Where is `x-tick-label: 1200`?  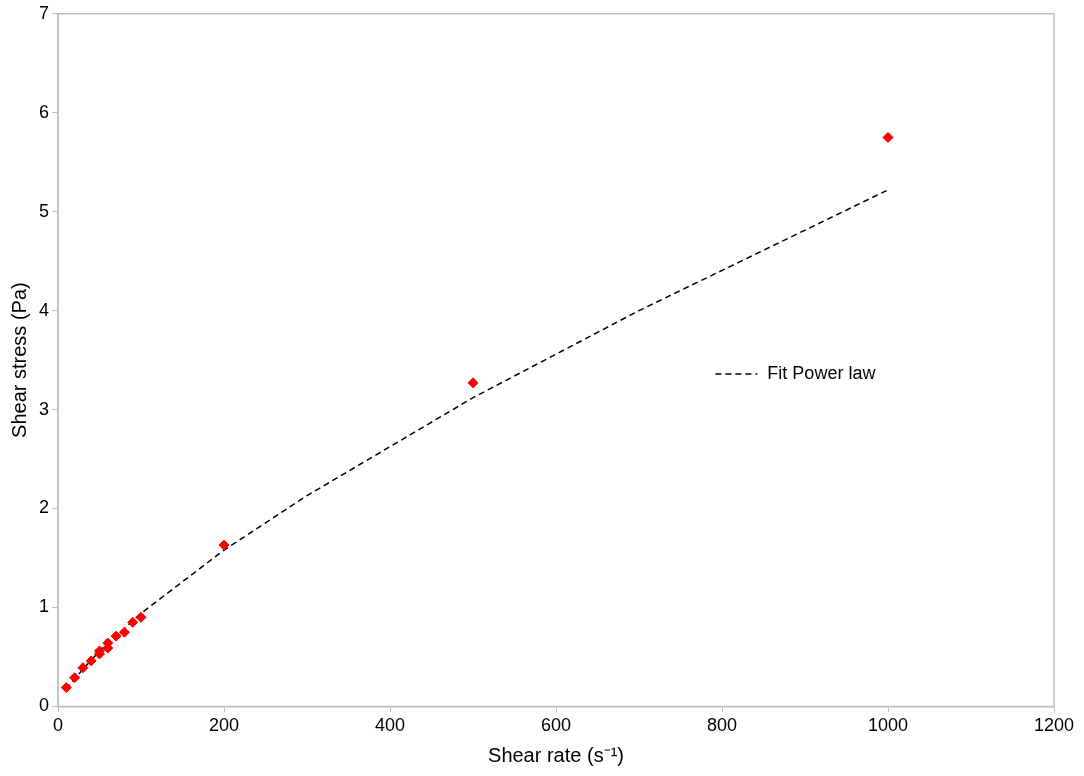 x-tick-label: 1200 is located at coordinates (1054, 725).